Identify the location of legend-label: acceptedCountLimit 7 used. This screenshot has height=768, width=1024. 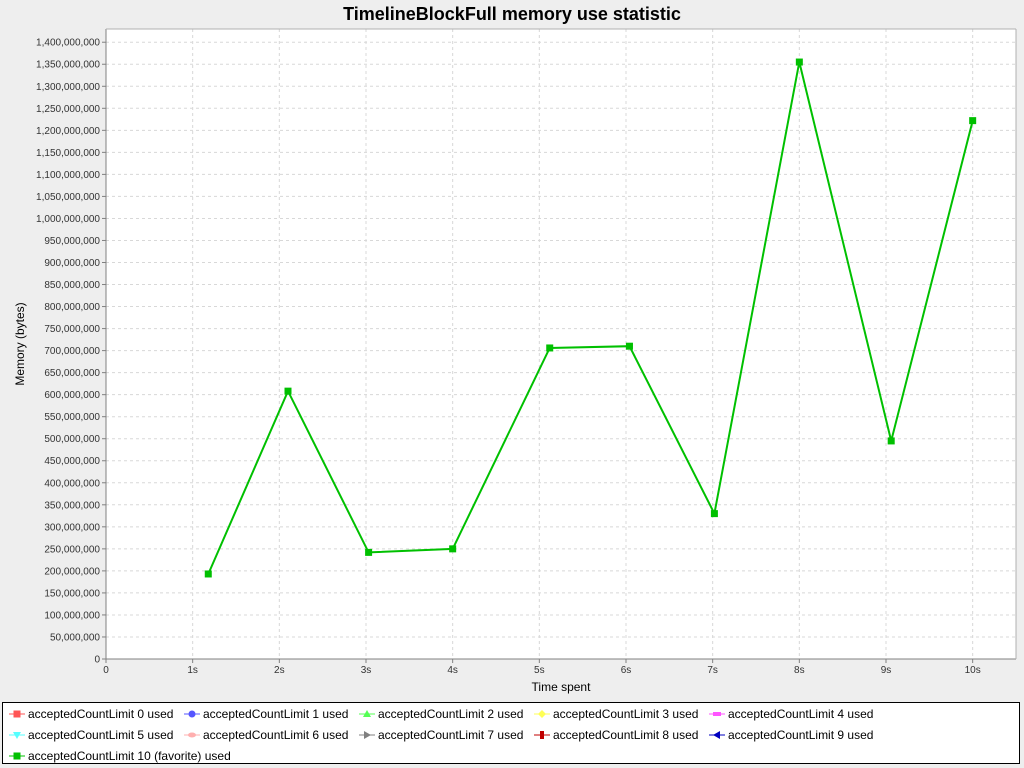
(451, 735).